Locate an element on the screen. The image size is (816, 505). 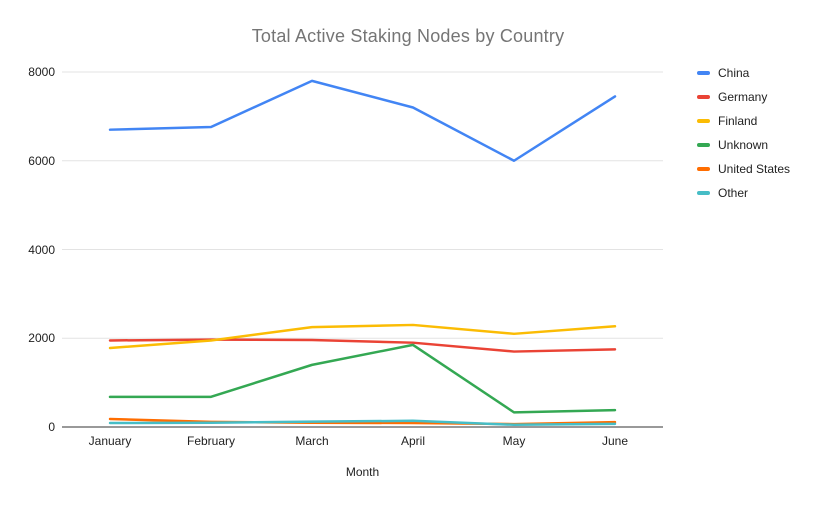
chart-title: Total Active Staking Nodes by Country is located at coordinates (408, 36).